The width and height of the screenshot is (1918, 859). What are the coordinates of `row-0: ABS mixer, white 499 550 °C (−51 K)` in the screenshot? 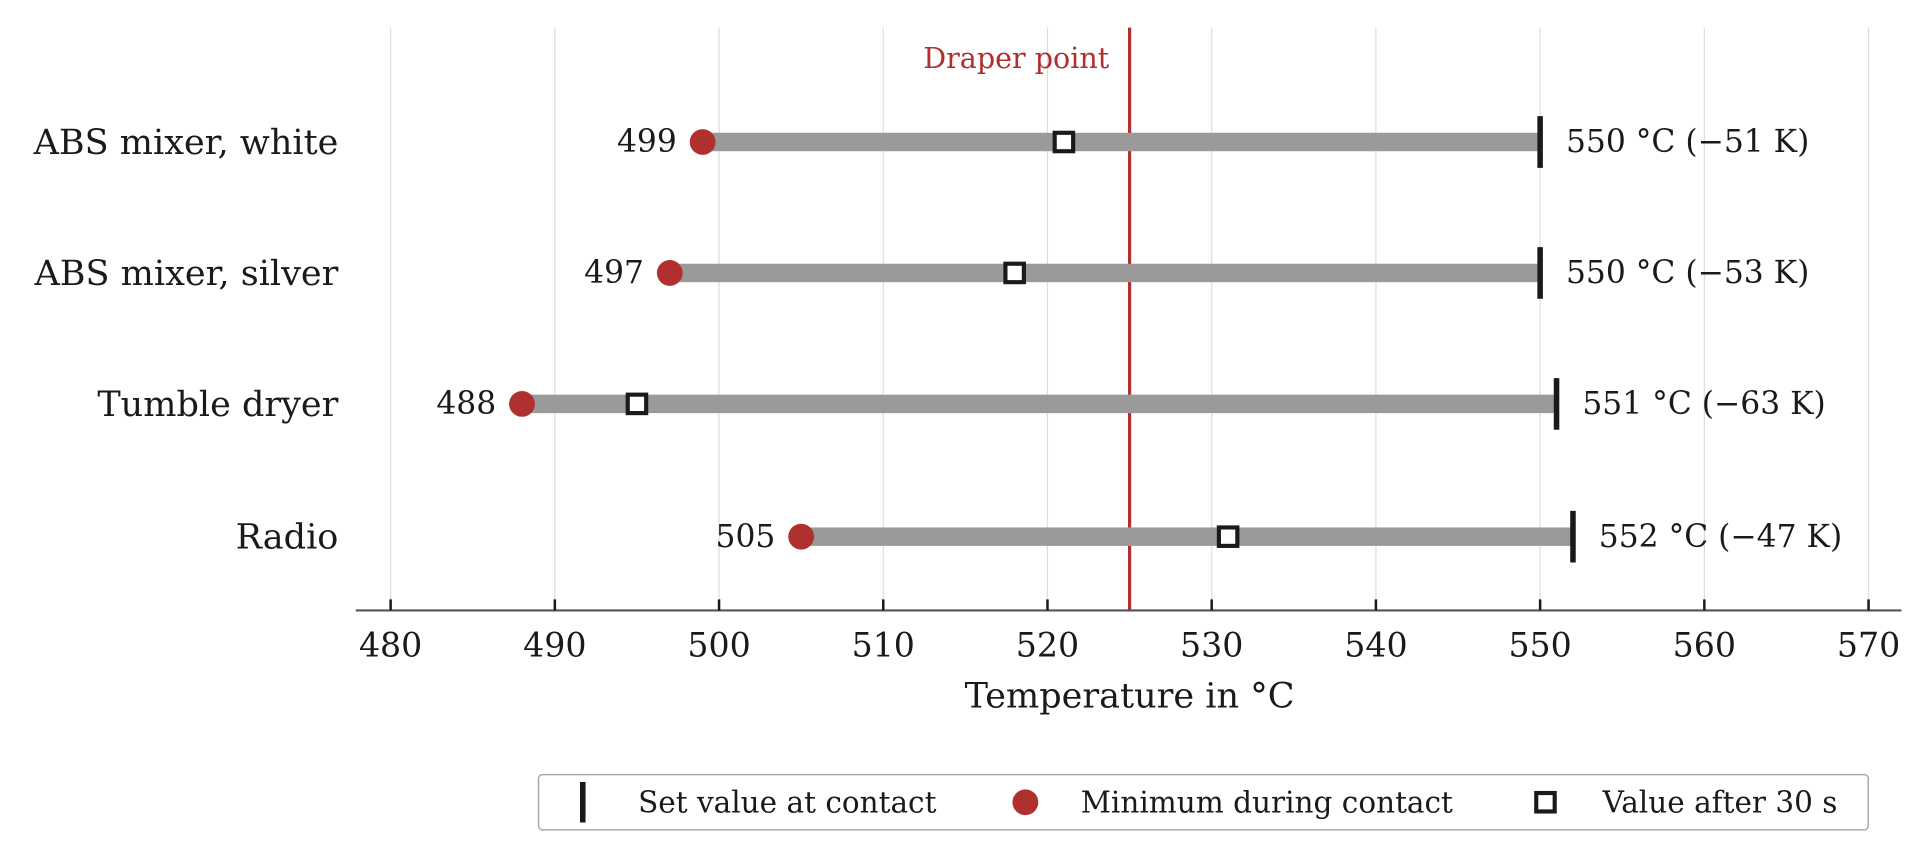 It's located at (921, 142).